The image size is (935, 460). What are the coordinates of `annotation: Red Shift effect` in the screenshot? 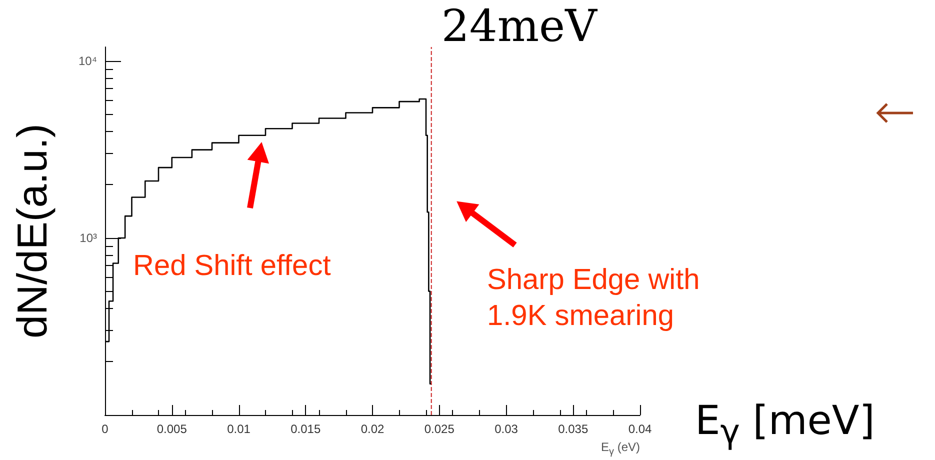 It's located at (232, 266).